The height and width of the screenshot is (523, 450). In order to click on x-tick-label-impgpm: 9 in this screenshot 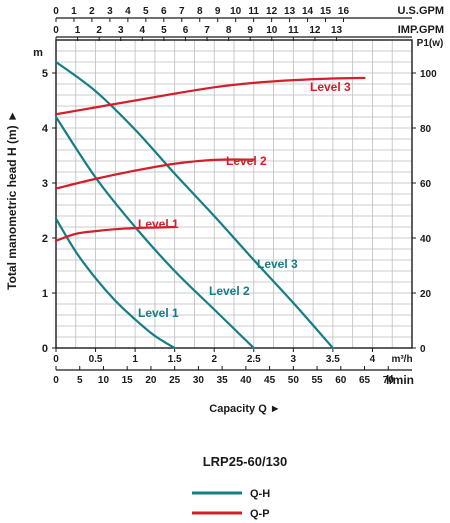, I will do `click(250, 30)`.